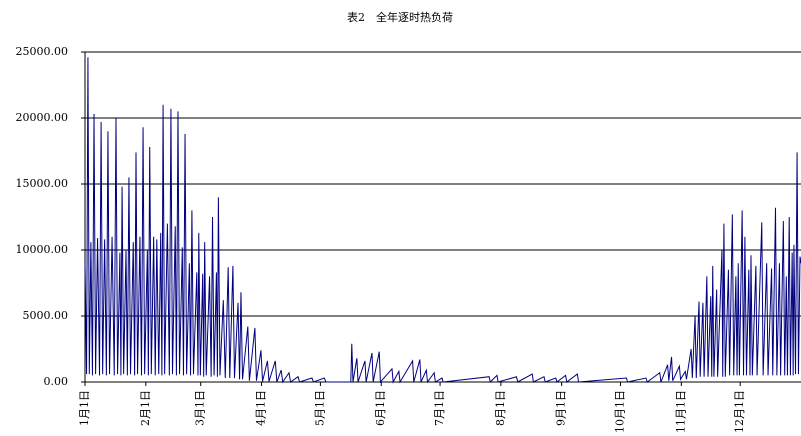 The image size is (801, 436). Describe the element at coordinates (380, 408) in the screenshot. I see `x-tick-label: 6月1日` at that location.